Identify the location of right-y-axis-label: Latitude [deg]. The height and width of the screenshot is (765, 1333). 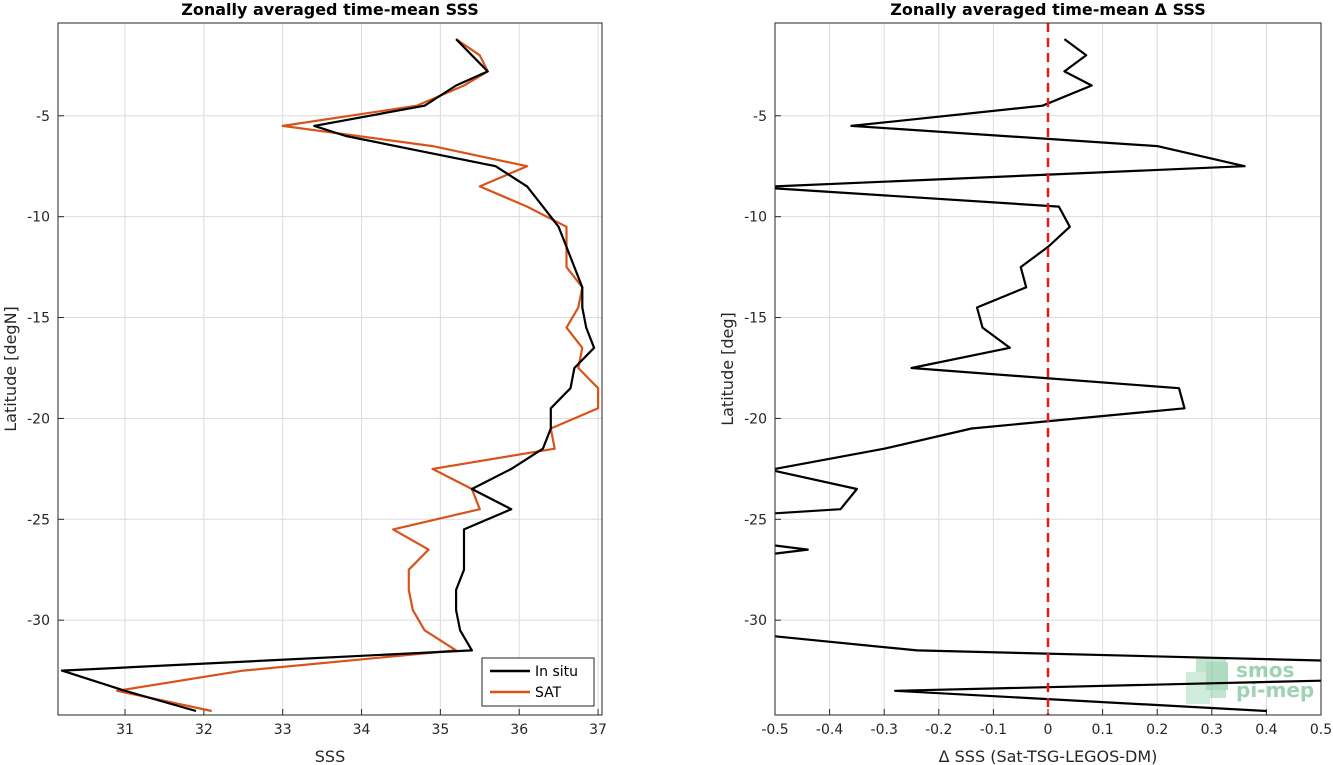
(727, 369).